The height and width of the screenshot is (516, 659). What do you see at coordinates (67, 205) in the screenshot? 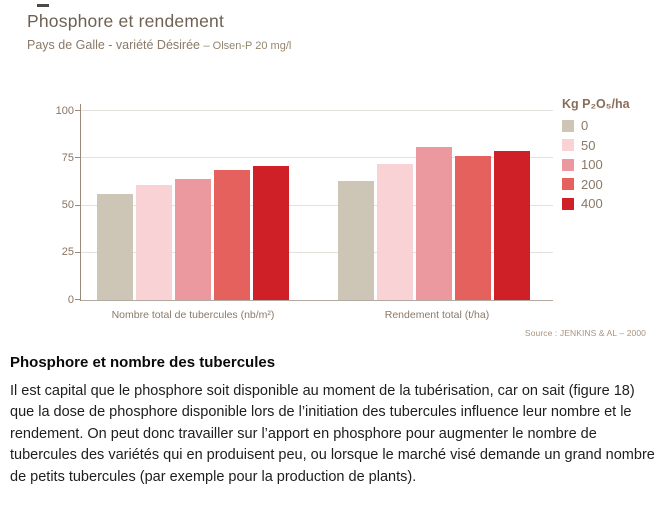
I see `y-axis-label-50: 50` at bounding box center [67, 205].